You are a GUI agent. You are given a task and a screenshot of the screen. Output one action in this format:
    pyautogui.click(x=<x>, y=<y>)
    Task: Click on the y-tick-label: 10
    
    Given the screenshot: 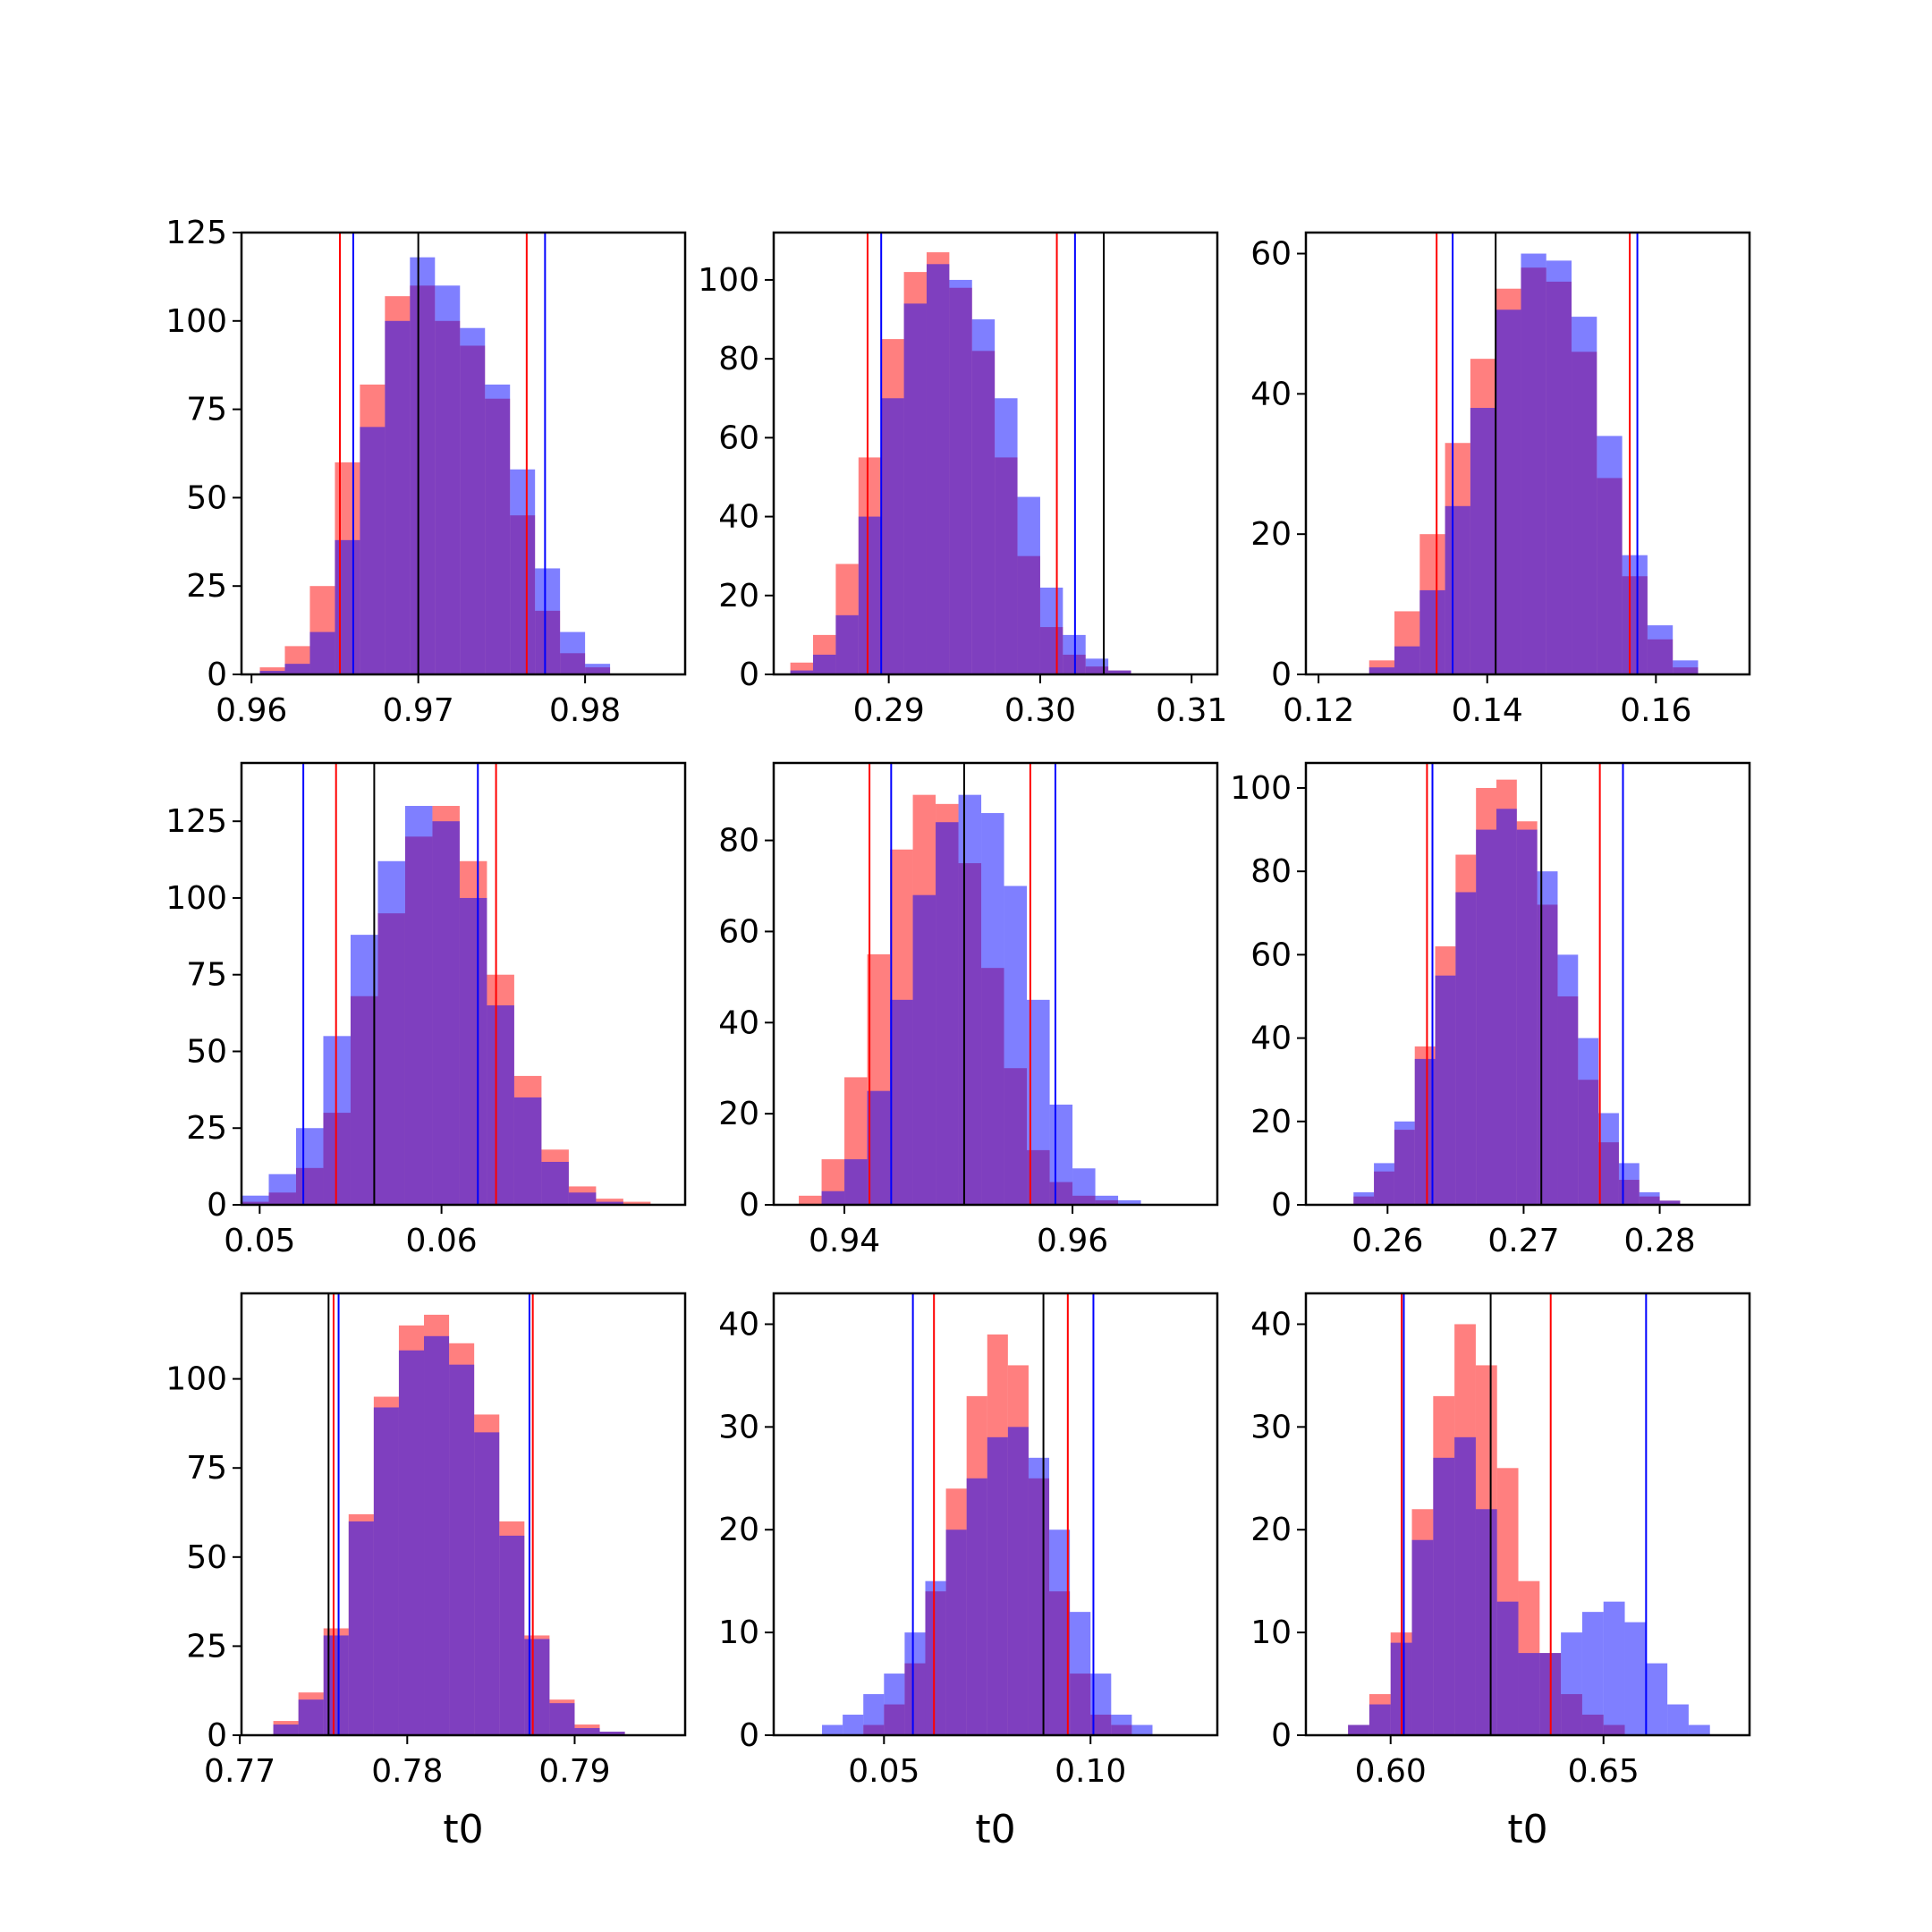 What is the action you would take?
    pyautogui.click(x=738, y=1632)
    